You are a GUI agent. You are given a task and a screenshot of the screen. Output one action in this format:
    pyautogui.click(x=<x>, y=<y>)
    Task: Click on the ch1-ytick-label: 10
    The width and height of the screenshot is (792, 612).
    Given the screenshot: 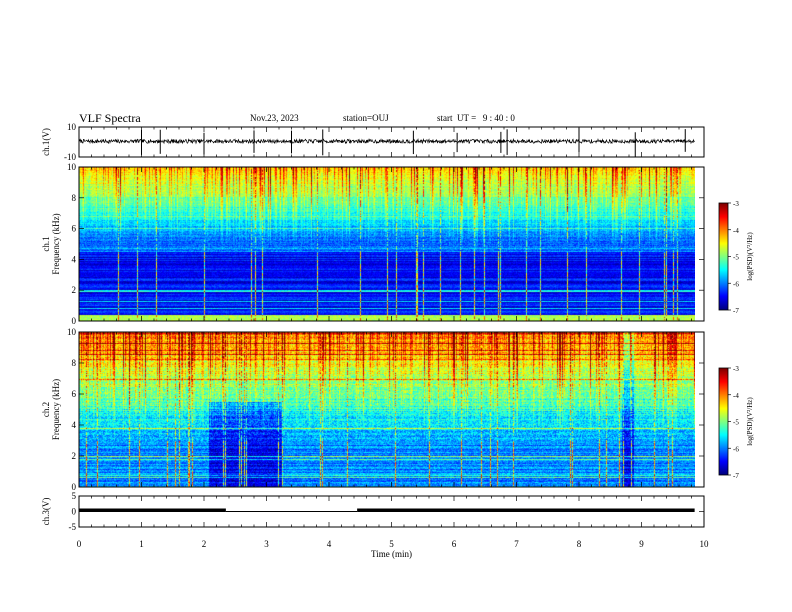 What is the action you would take?
    pyautogui.click(x=72, y=127)
    